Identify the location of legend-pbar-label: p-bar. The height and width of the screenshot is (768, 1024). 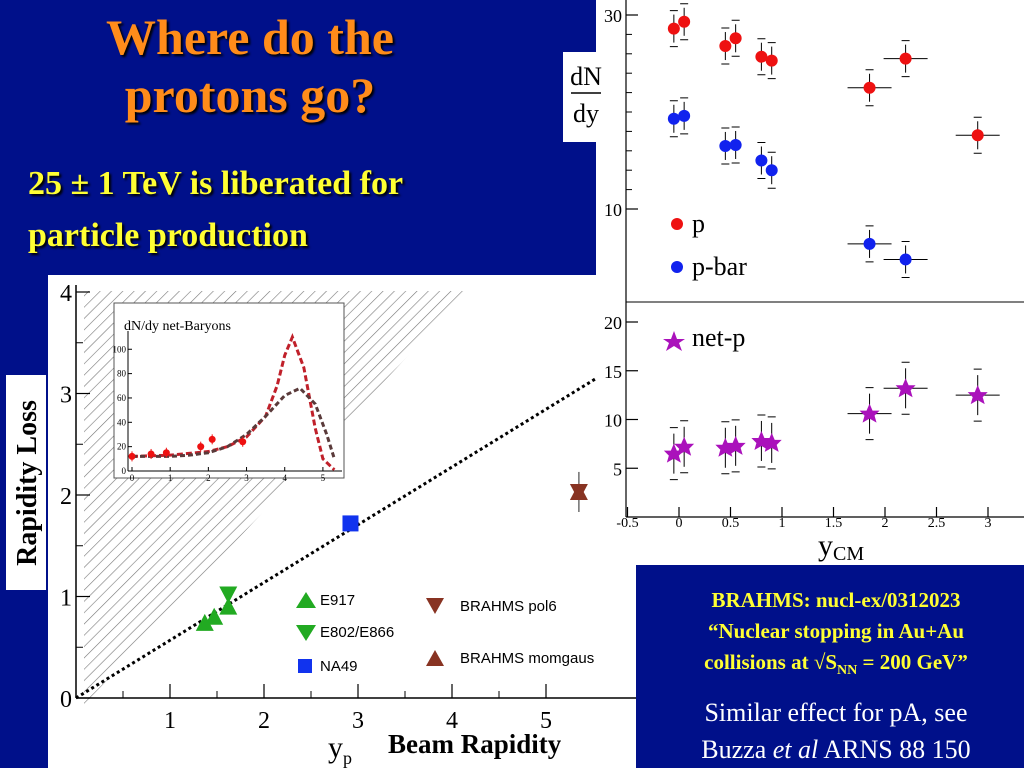
(719, 266).